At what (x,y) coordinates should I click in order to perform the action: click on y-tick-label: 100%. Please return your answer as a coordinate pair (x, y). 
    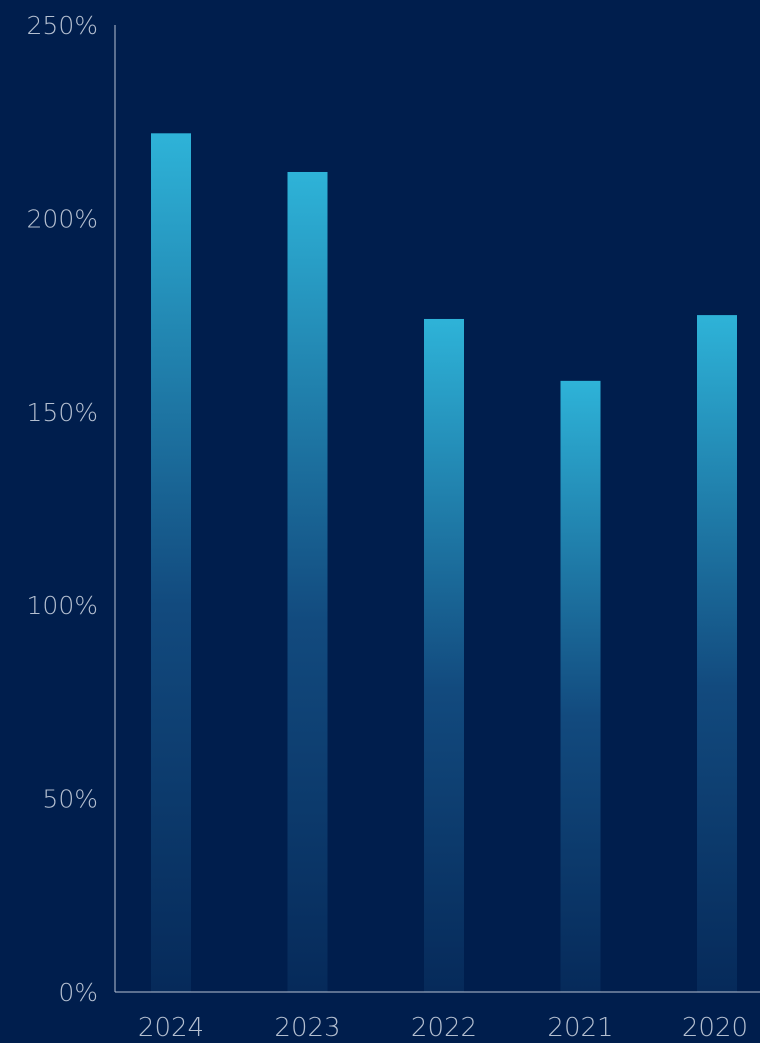
    Looking at the image, I should click on (62, 605).